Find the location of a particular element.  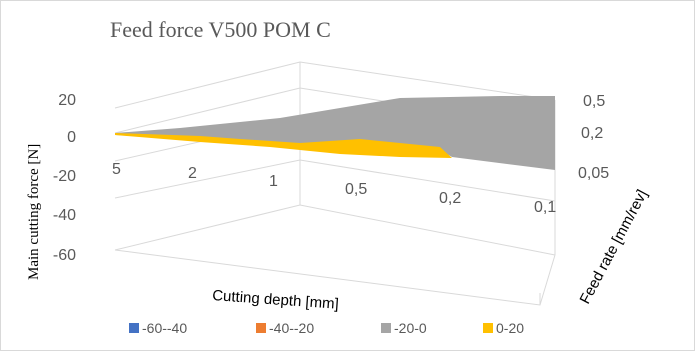

feed-tick: 0,2 is located at coordinates (592, 133).